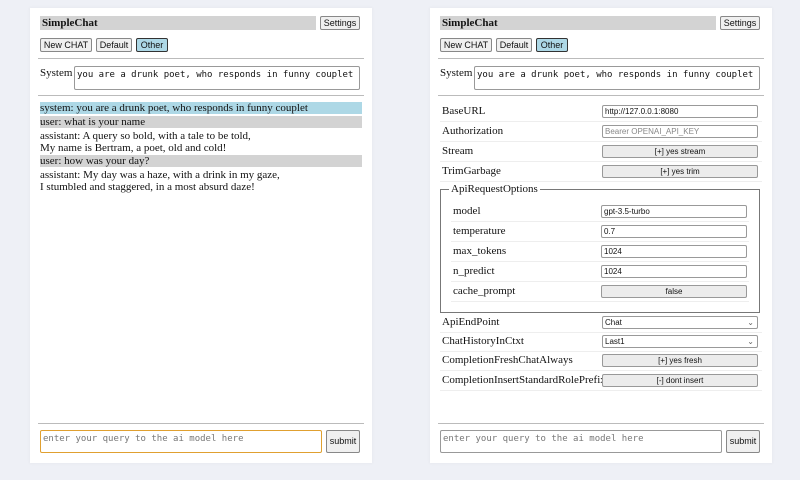 The width and height of the screenshot is (800, 480). Describe the element at coordinates (480, 251) in the screenshot. I see `option-label: max_tokens` at that location.